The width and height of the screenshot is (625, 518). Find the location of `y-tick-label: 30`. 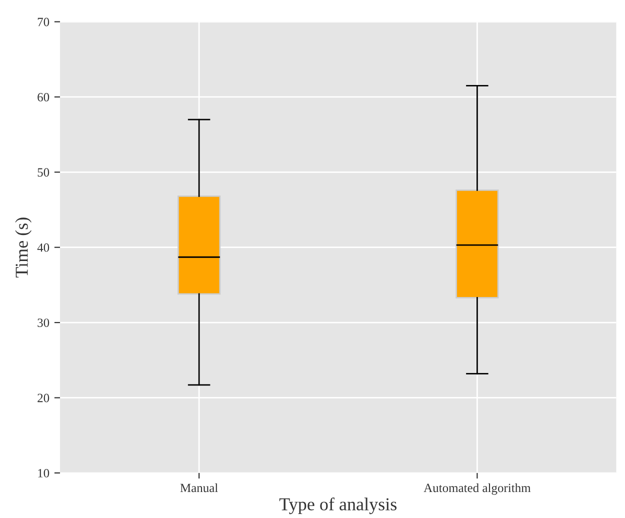

y-tick-label: 30 is located at coordinates (44, 322).